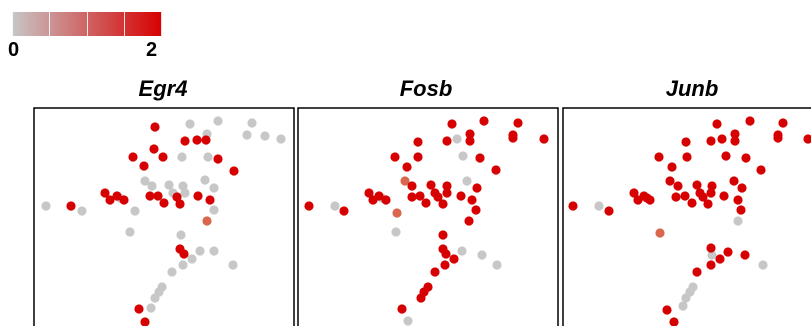 The width and height of the screenshot is (811, 326). Describe the element at coordinates (163, 88) in the screenshot. I see `panel-title-egr4: Egr4` at that location.